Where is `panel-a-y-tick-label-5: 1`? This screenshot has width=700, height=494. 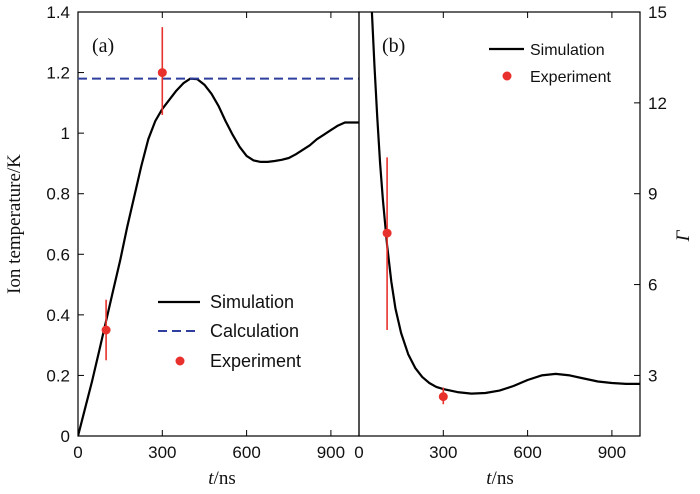 panel-a-y-tick-label-5: 1 is located at coordinates (65, 133).